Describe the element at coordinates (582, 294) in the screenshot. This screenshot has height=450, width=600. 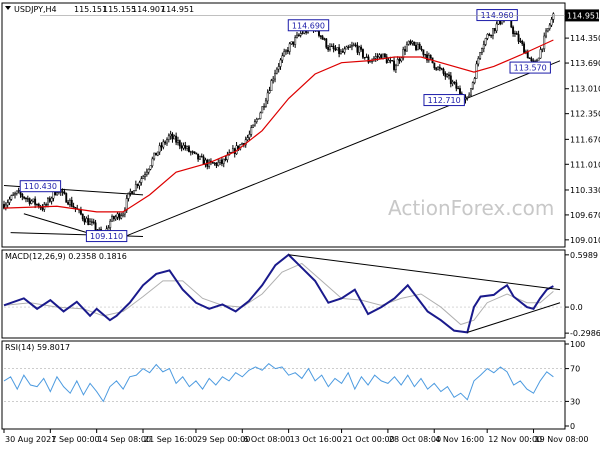
I see `macd-y-axis: 0.5989 0.0 -0.2986` at that location.